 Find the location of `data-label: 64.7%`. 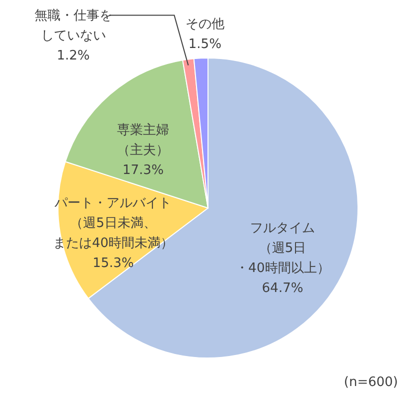

data-label: 64.7% is located at coordinates (283, 288).